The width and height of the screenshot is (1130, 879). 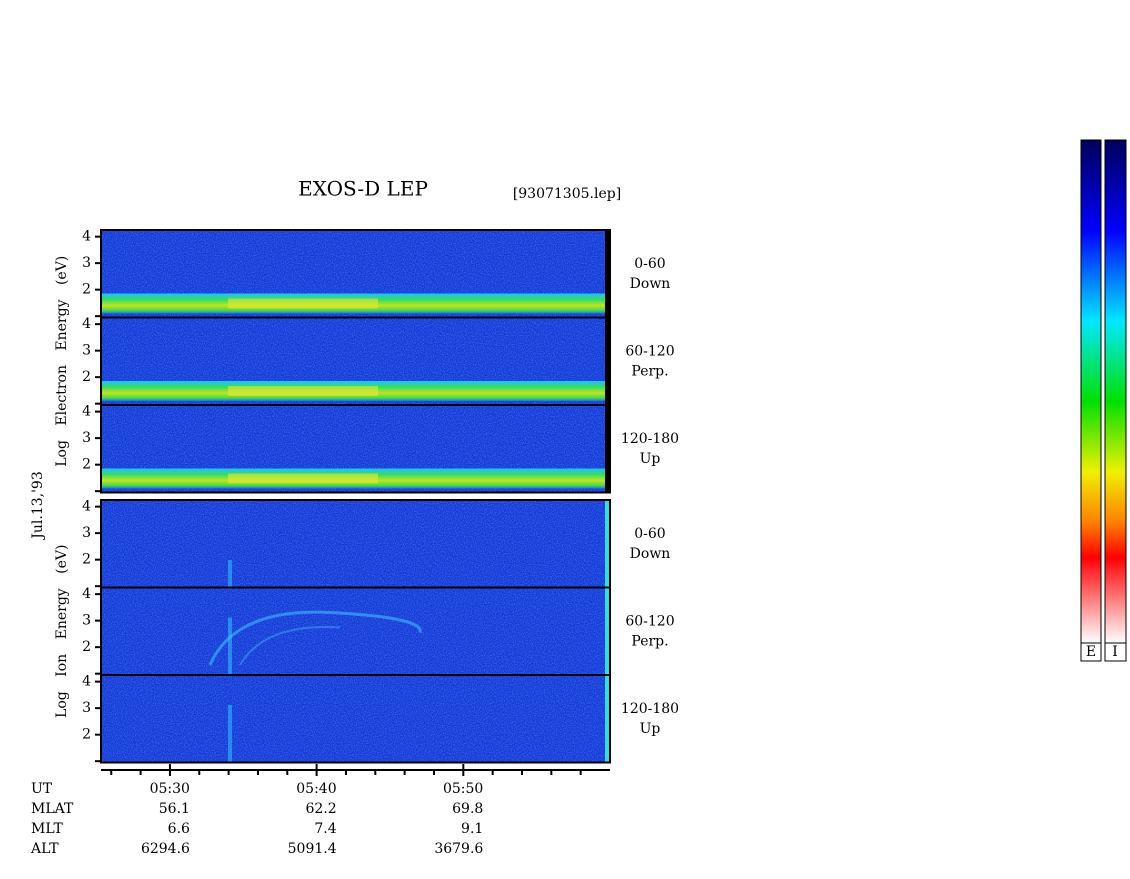 I want to click on orbit-value: 6.6, so click(x=179, y=829).